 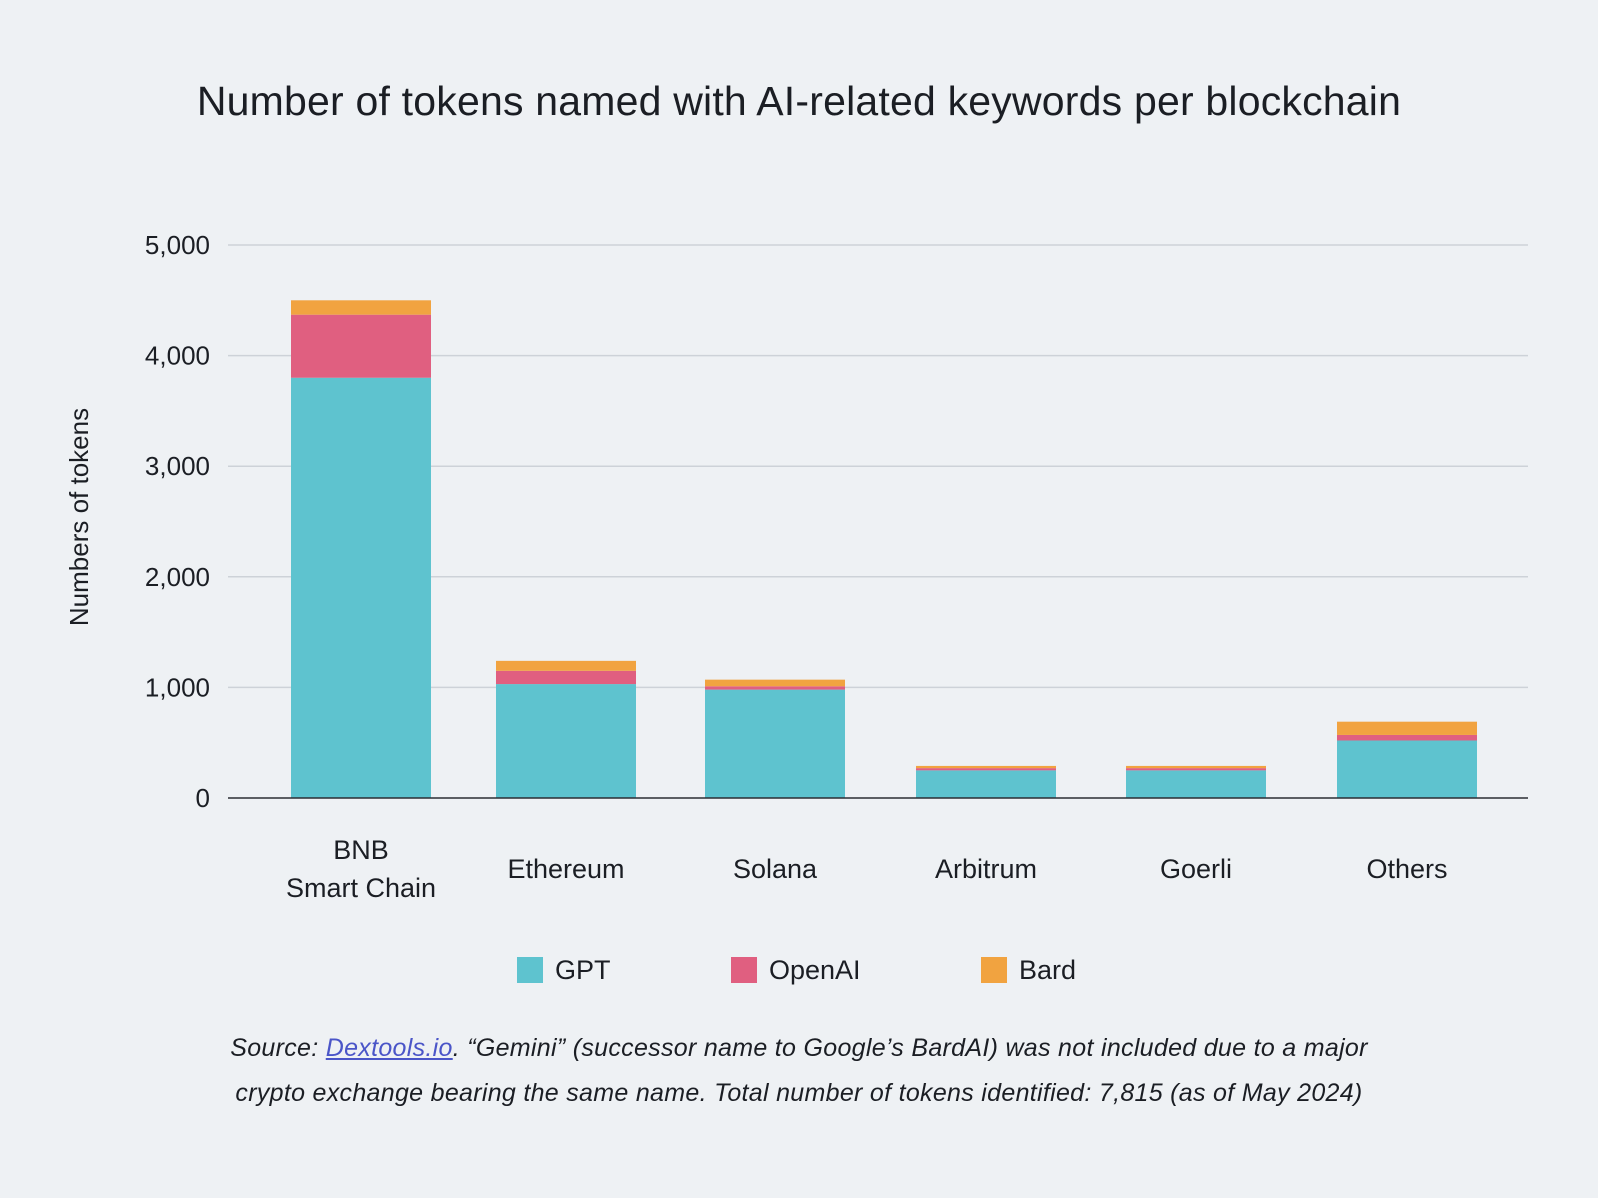 I want to click on bar-gpt-solana, so click(x=775, y=743).